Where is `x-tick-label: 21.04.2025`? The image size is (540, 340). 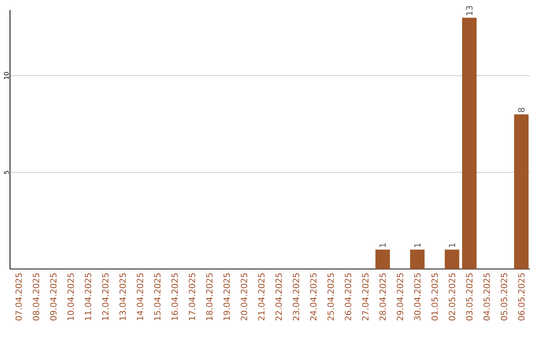 x-tick-label: 21.04.2025 is located at coordinates (261, 296).